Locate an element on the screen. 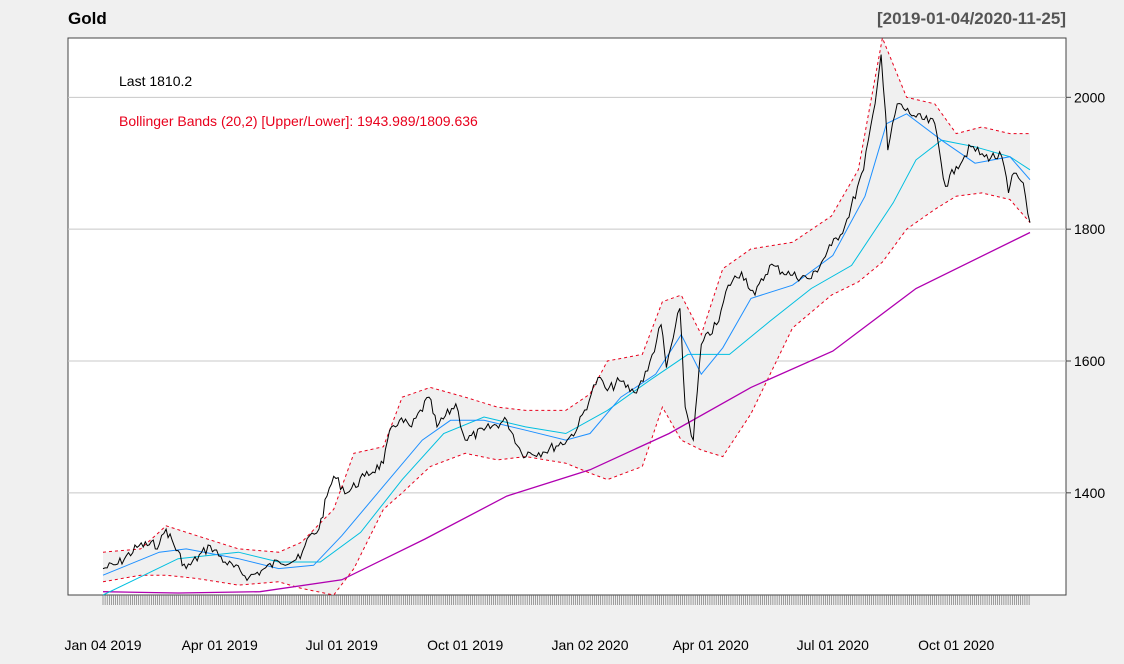  y-axis: 1400 1600 1800 2000 is located at coordinates (1085, 295).